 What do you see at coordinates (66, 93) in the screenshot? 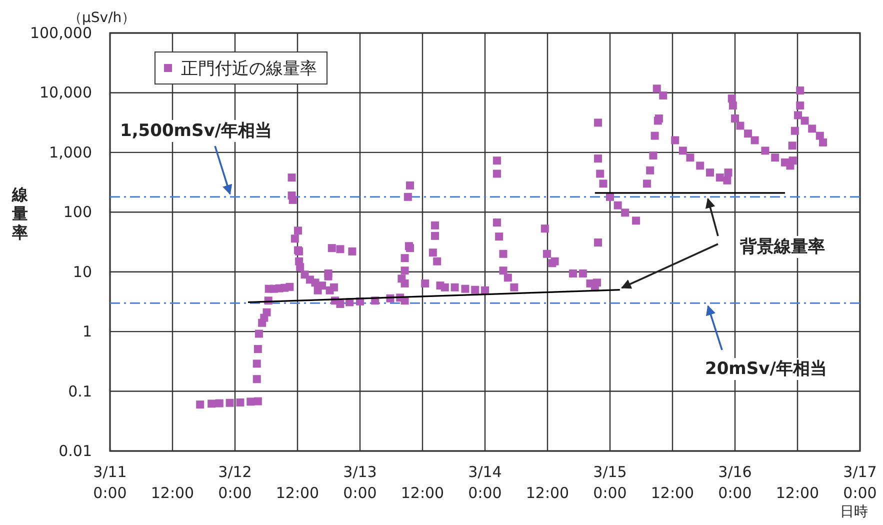
I see `y-tick-label: 10,000` at bounding box center [66, 93].